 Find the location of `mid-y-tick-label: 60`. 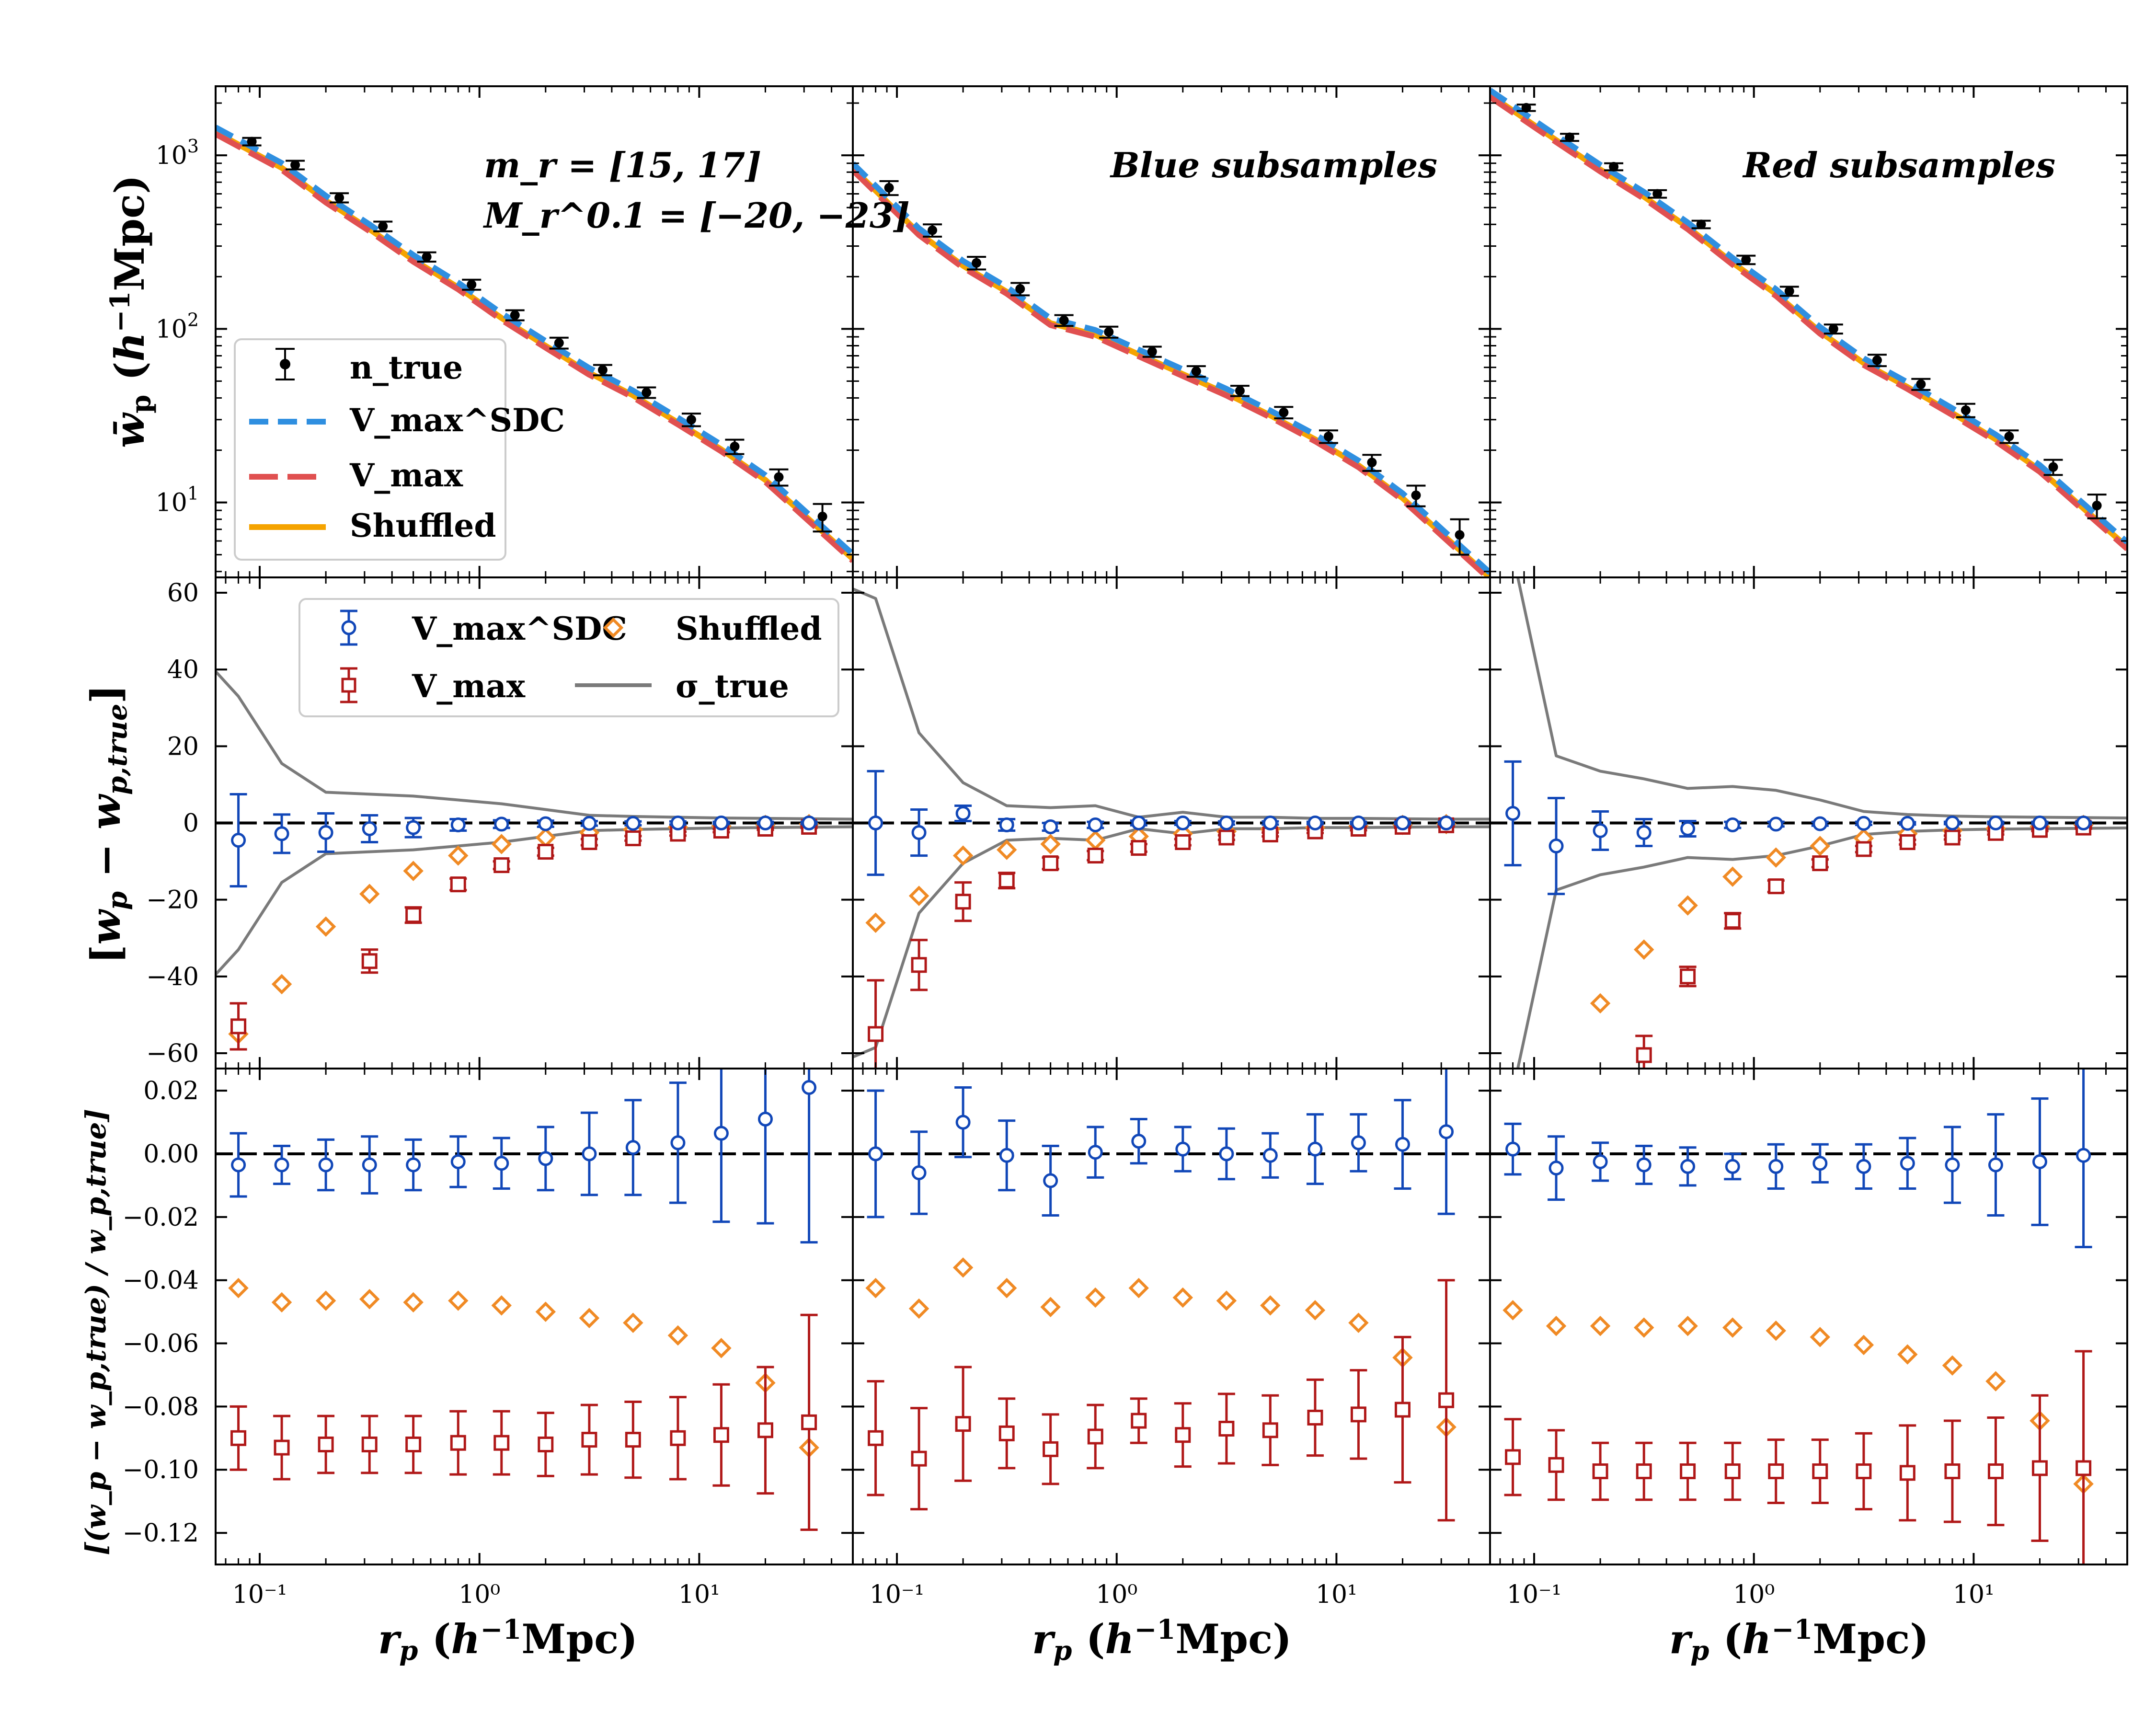

mid-y-tick-label: 60 is located at coordinates (183, 594).